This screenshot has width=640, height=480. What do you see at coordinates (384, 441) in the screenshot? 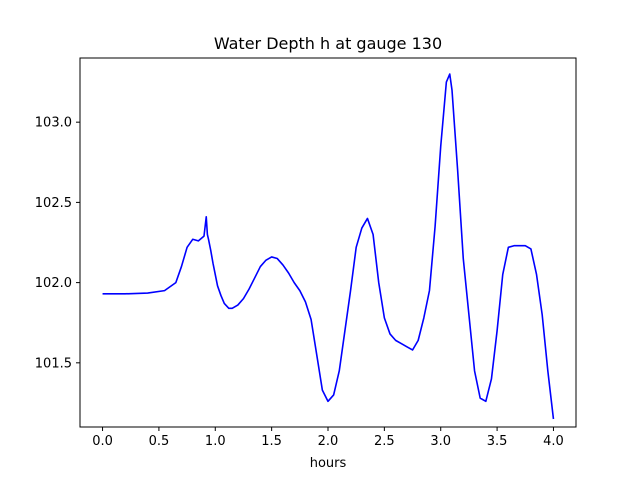
I see `x-tick-label: 2.5` at bounding box center [384, 441].